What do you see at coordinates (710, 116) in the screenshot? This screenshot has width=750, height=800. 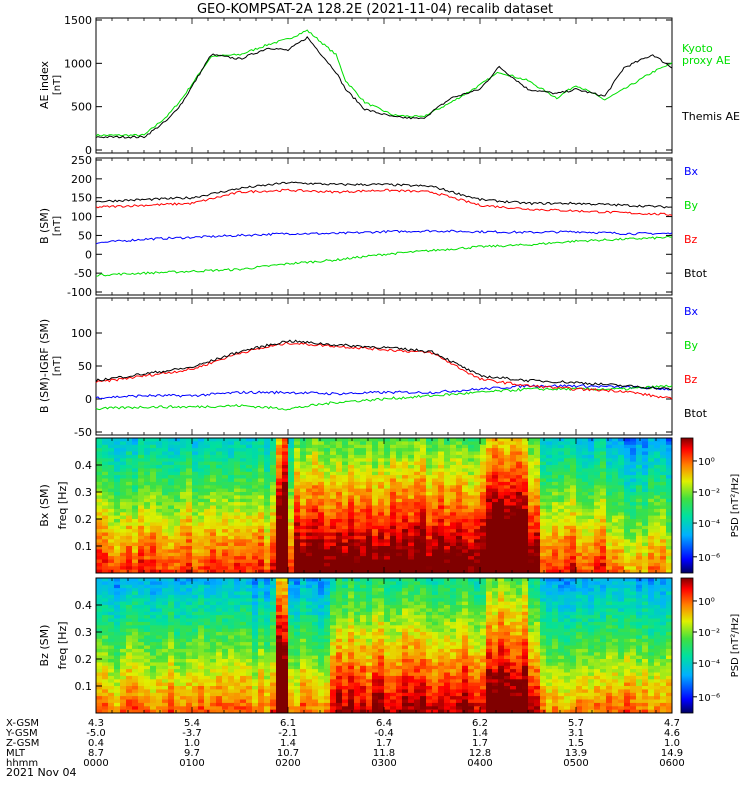 I see `ae-legend-label: Themis AE` at bounding box center [710, 116].